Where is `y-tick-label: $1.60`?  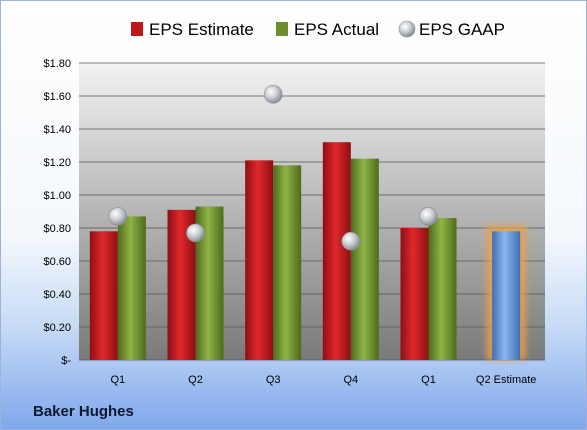
y-tick-label: $1.60 is located at coordinates (57, 97).